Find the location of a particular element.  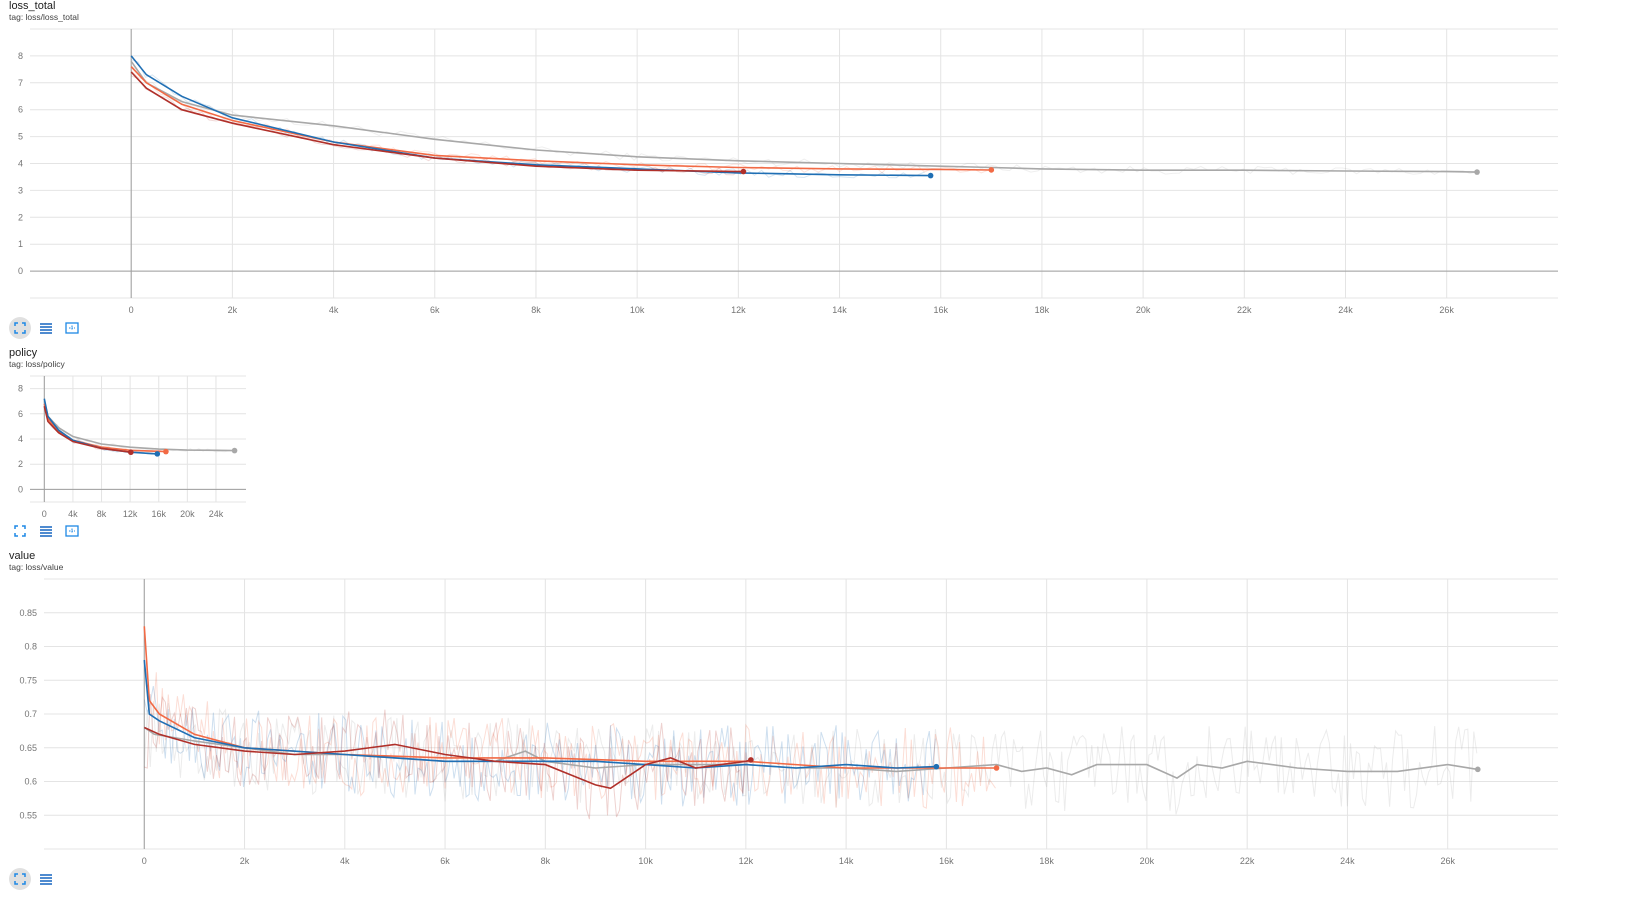

y-tick-label: 0.7 is located at coordinates (30, 714).